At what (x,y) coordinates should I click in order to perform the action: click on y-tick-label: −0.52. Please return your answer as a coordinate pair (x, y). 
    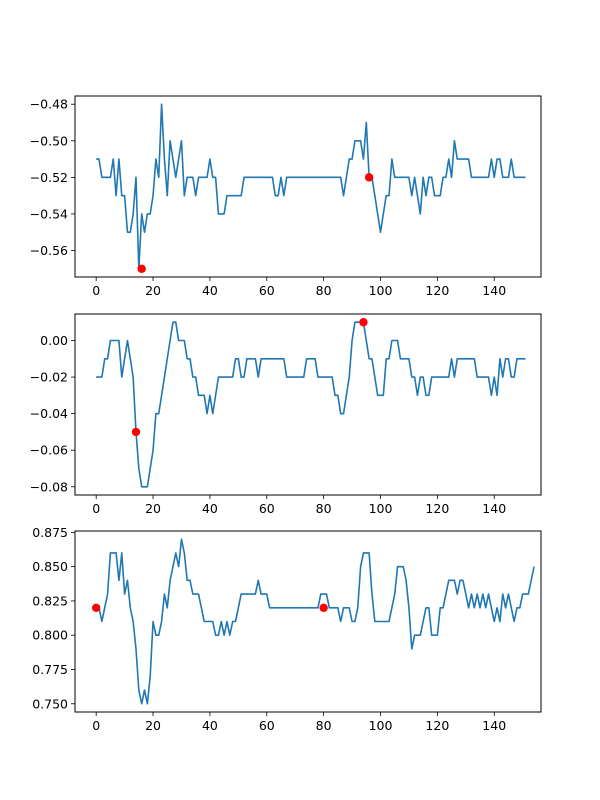
    Looking at the image, I should click on (49, 177).